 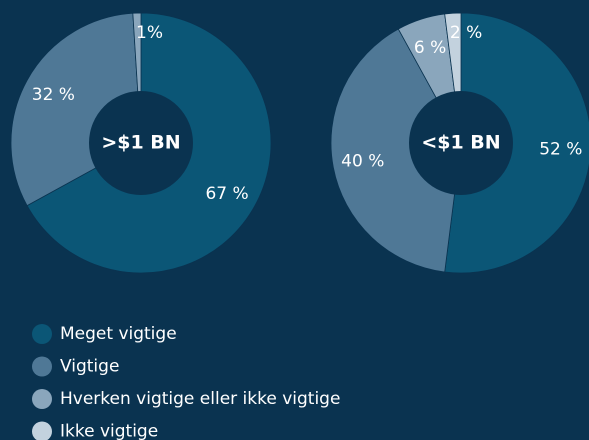 What do you see at coordinates (430, 48) in the screenshot?
I see `value-label: 6 %` at bounding box center [430, 48].